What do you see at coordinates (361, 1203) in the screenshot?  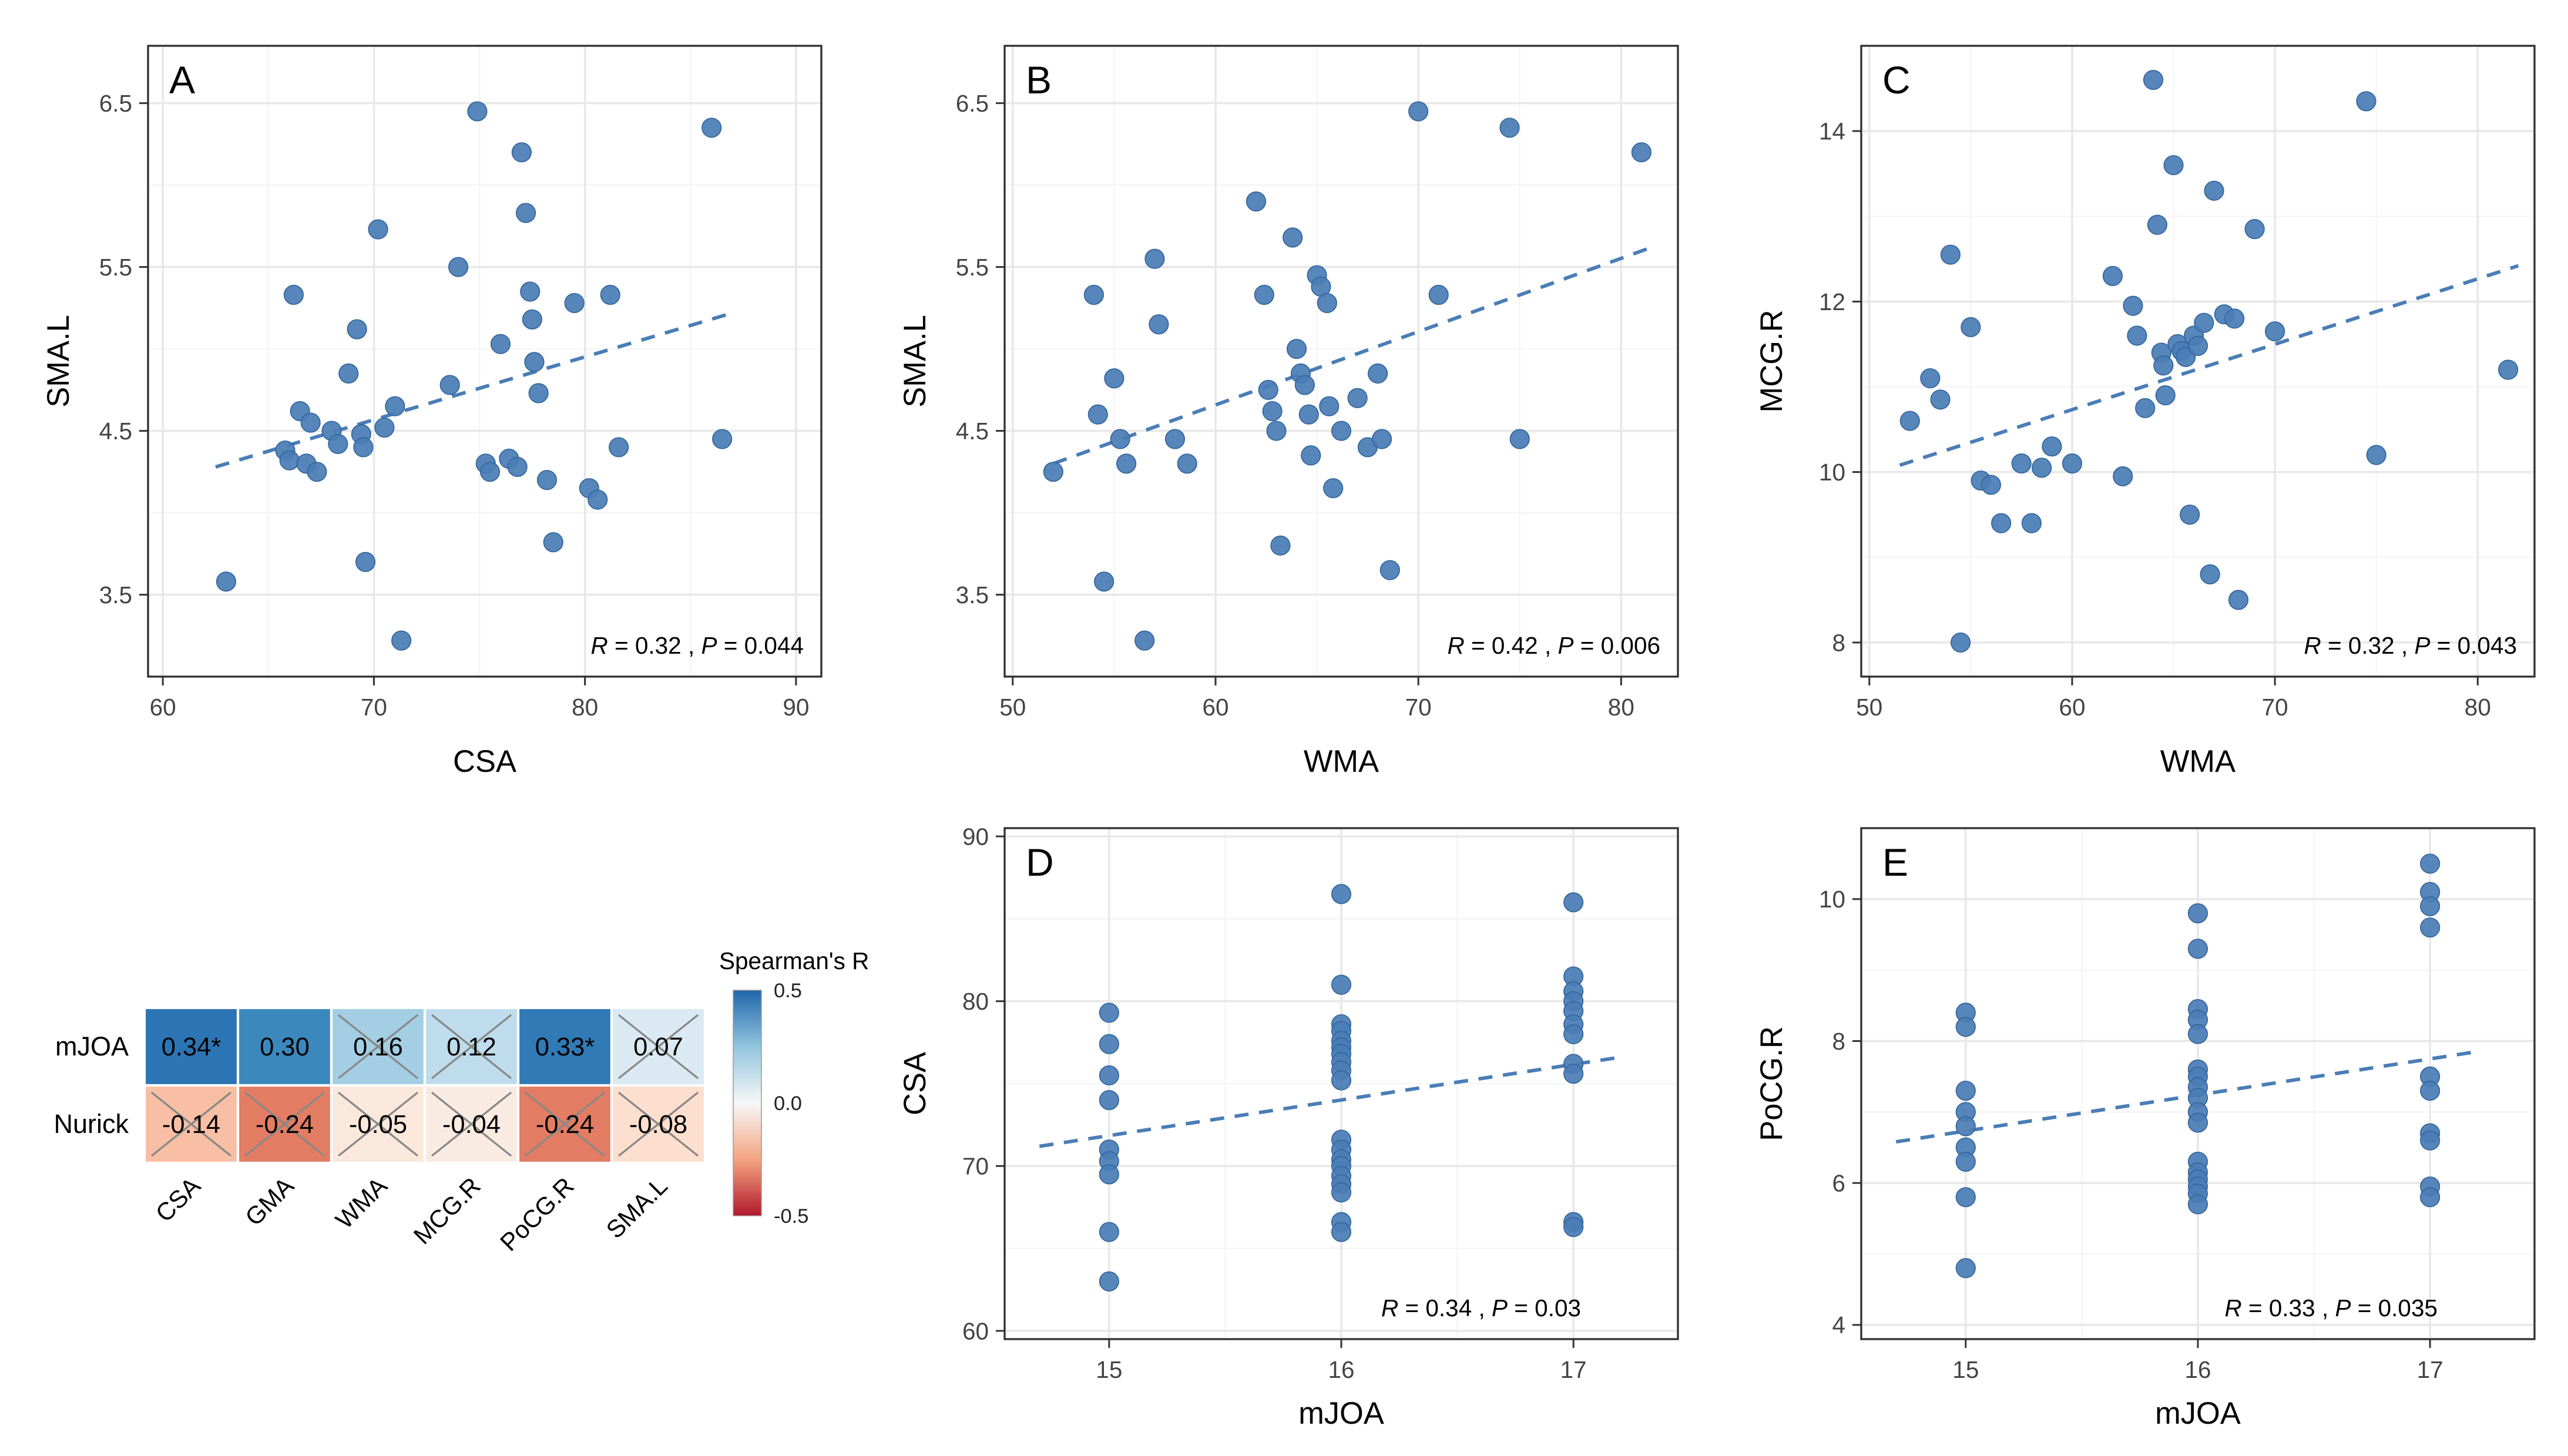 I see `heatmap-col-label: WMA` at bounding box center [361, 1203].